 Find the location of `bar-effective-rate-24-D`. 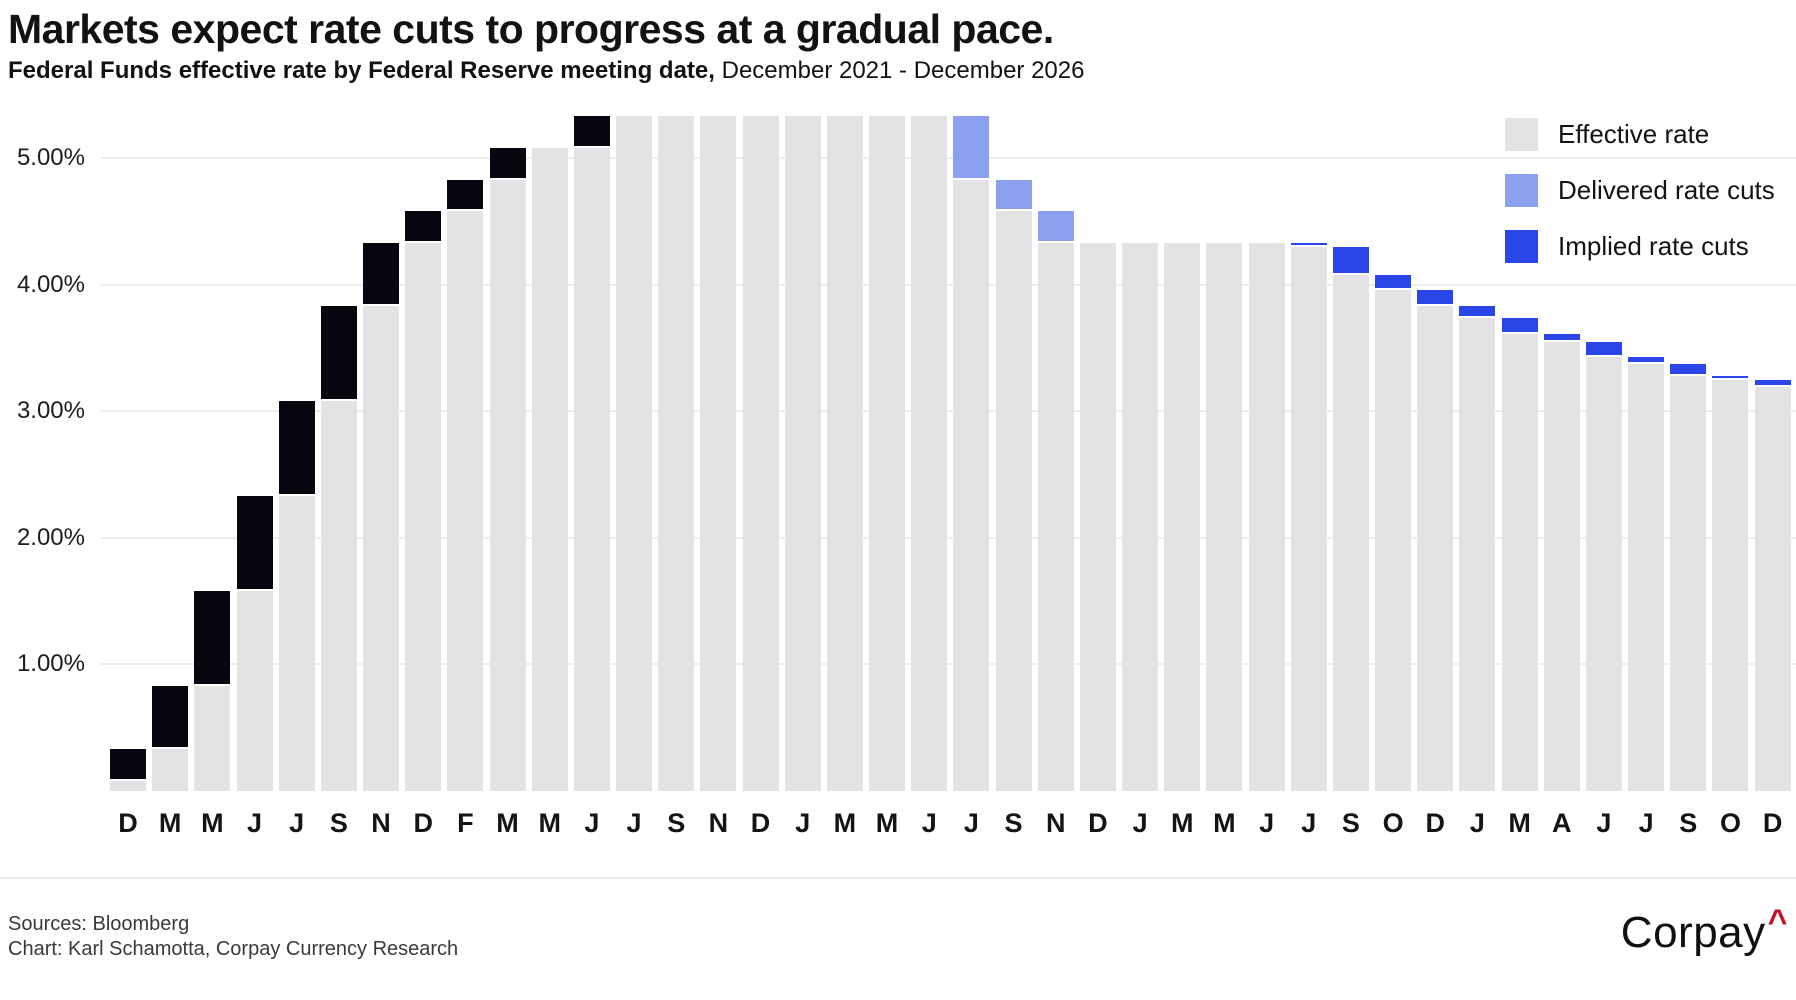

bar-effective-rate-24-D is located at coordinates (1097, 516).